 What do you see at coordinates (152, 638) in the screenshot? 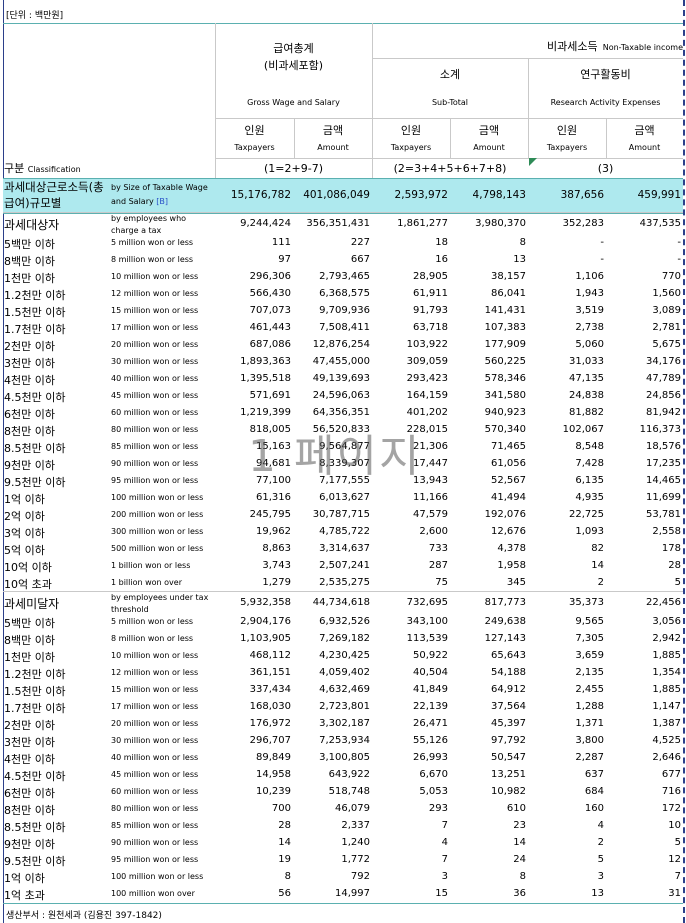
I see `row-label-en-text: 8 million won or less` at bounding box center [152, 638].